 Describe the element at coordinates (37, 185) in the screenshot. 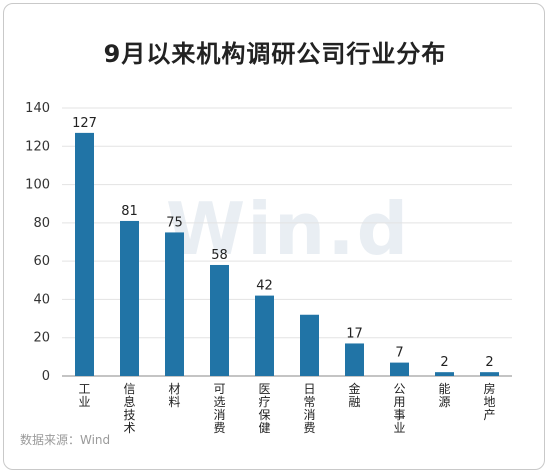

I see `y-tick-label: 100` at that location.